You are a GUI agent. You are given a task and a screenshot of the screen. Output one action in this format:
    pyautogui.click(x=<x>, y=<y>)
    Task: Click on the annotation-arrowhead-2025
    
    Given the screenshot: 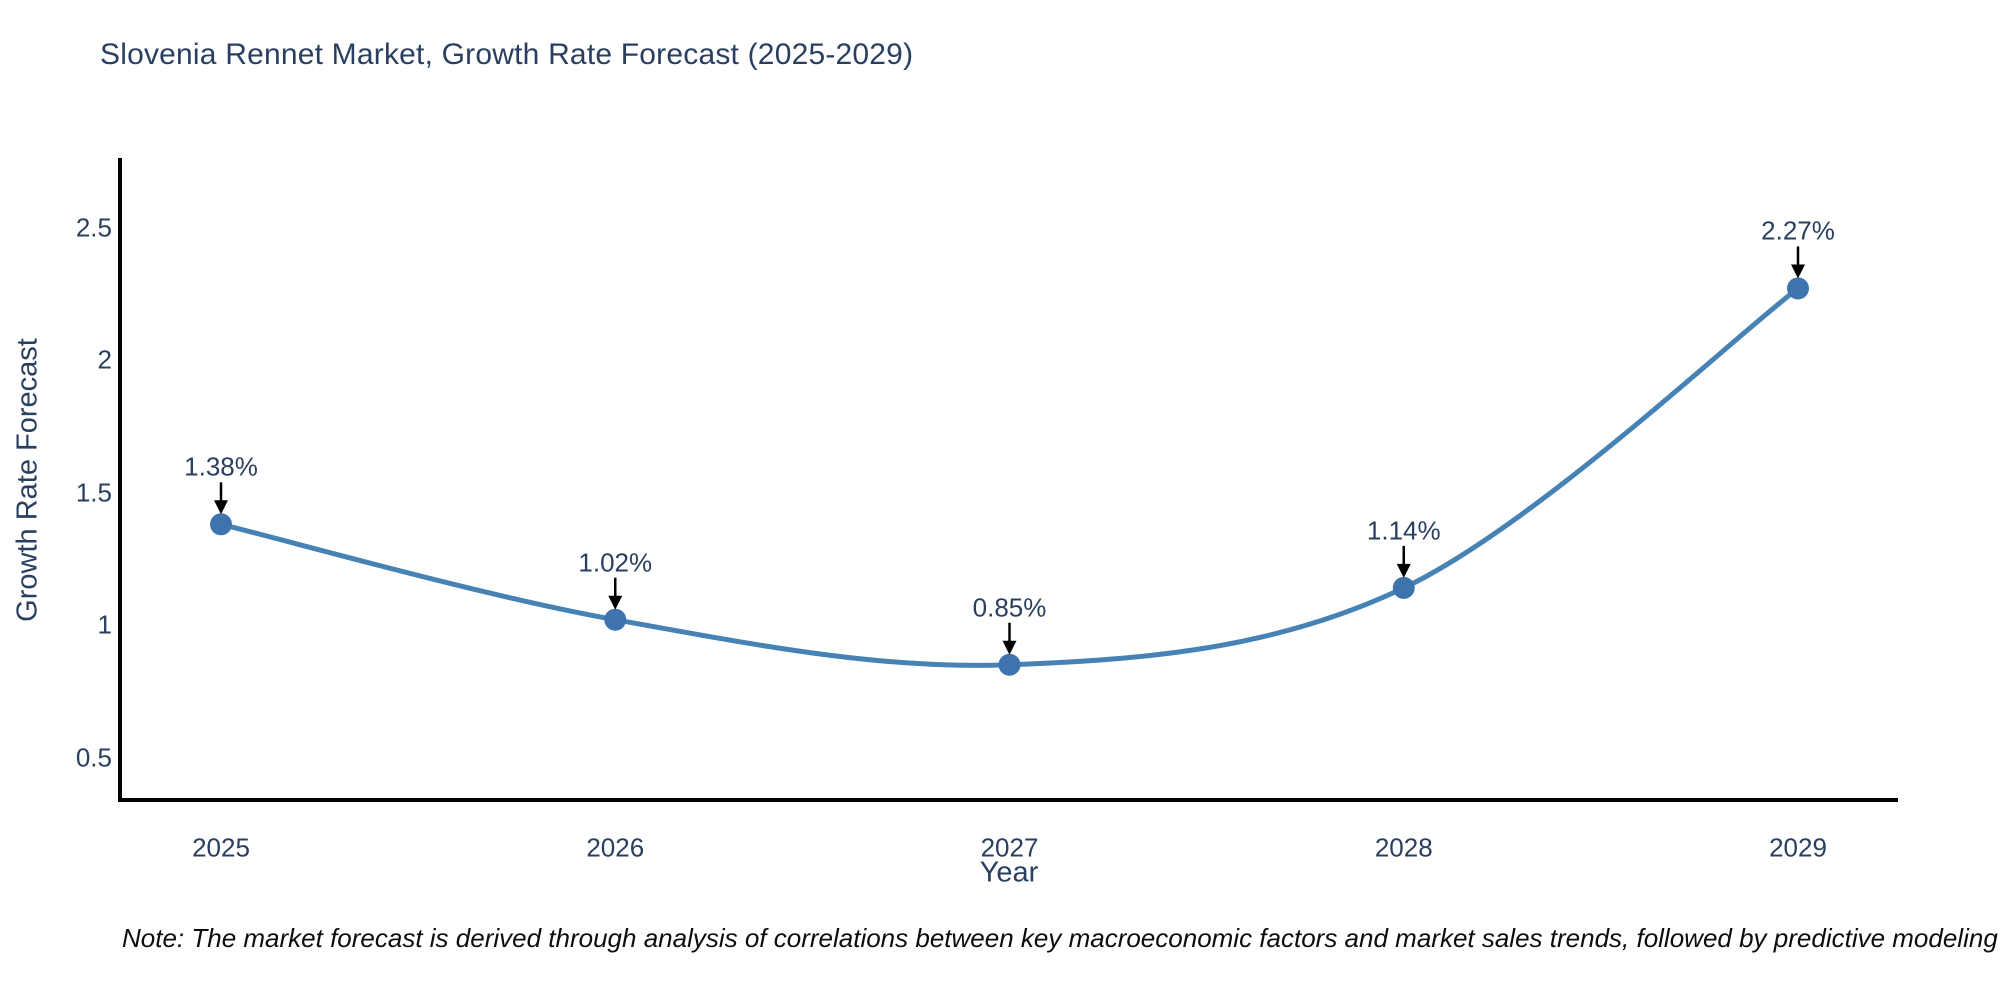 What is the action you would take?
    pyautogui.click(x=221, y=507)
    